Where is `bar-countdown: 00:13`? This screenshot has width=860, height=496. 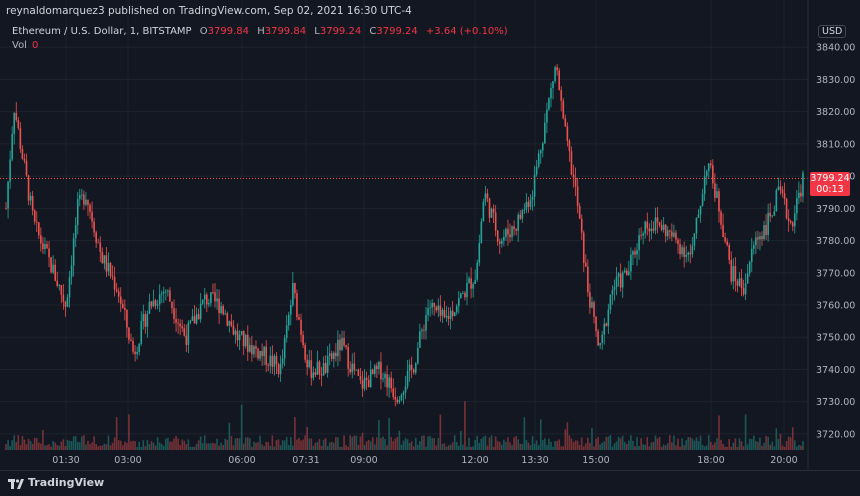
bar-countdown: 00:13 is located at coordinates (830, 189).